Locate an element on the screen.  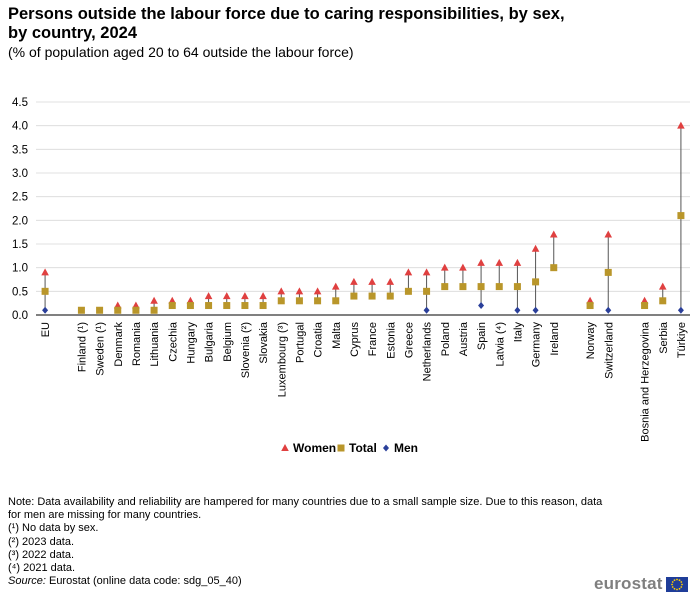
point-total-switzerland is located at coordinates (608, 272).